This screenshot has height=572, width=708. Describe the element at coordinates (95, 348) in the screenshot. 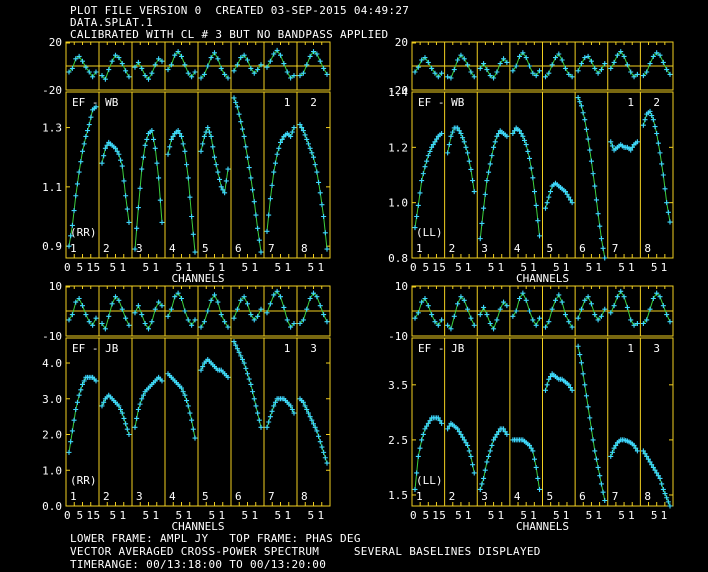

I see `baseline-label: EF - JB` at that location.